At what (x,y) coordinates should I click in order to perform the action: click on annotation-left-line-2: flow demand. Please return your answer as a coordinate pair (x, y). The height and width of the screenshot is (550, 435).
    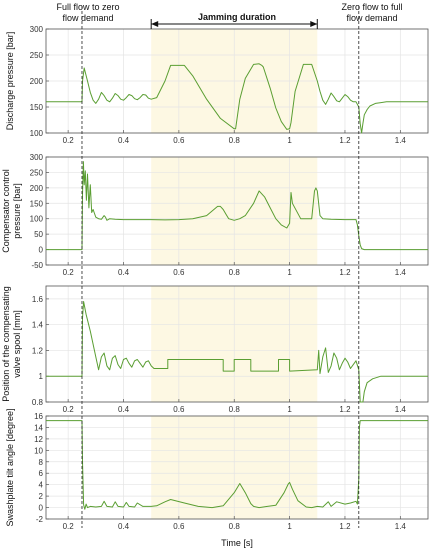
    Looking at the image, I should click on (87, 18).